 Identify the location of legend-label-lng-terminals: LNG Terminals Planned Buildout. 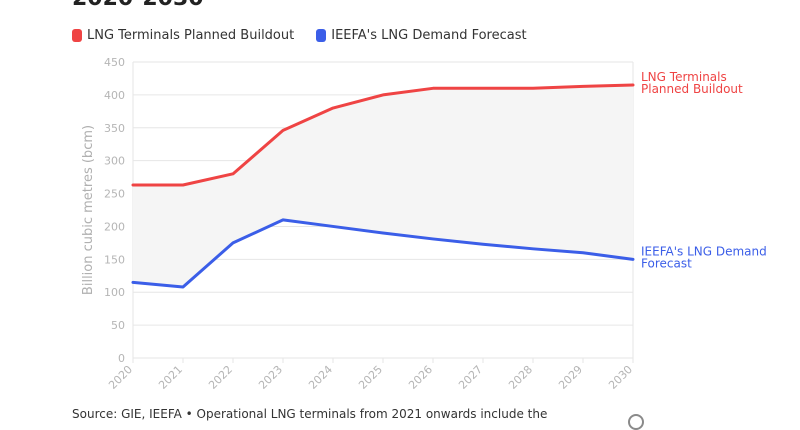
(191, 35).